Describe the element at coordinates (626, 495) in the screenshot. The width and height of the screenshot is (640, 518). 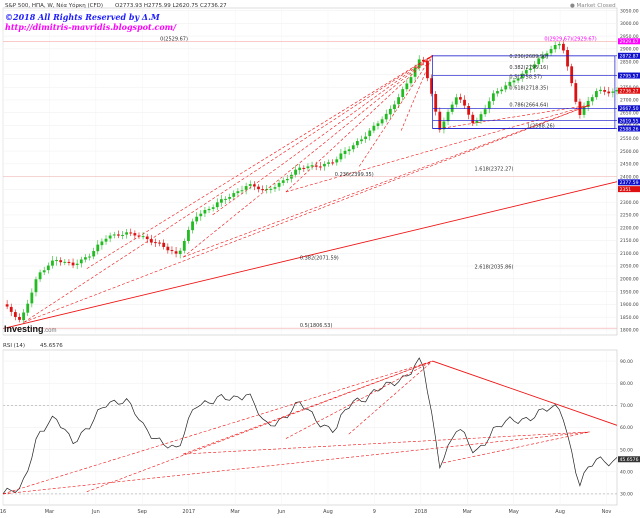
I see `rsi-tick-label: 30.00` at that location.